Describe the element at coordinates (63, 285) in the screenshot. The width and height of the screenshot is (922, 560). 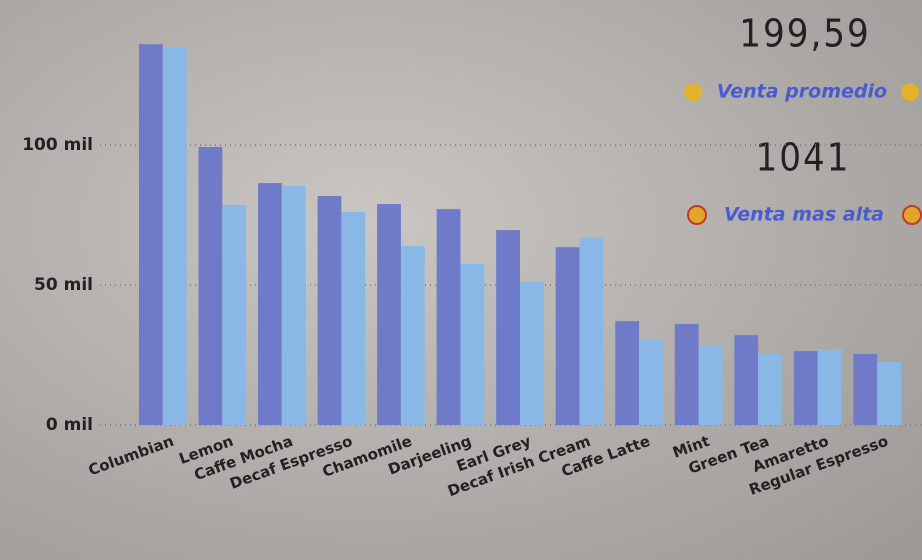
I see `y-tick-label: 50 mil` at that location.